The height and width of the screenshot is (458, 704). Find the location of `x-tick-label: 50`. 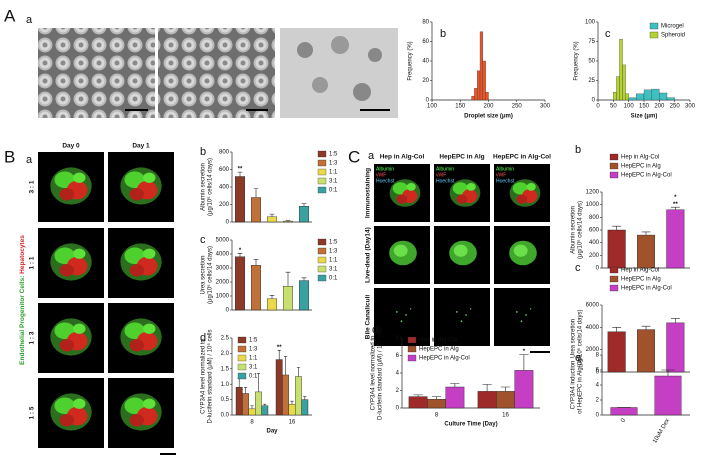

x-tick-label: 50 is located at coordinates (613, 107).